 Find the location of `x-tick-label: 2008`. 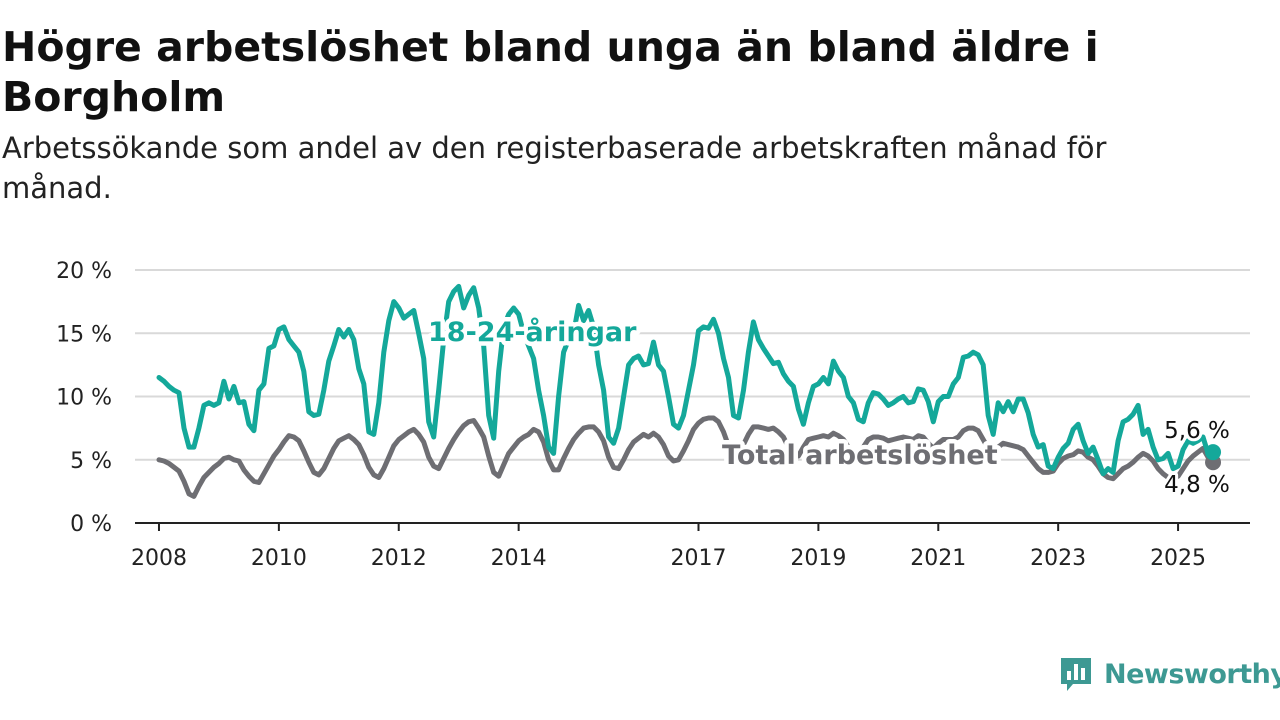

x-tick-label: 2008 is located at coordinates (159, 558).